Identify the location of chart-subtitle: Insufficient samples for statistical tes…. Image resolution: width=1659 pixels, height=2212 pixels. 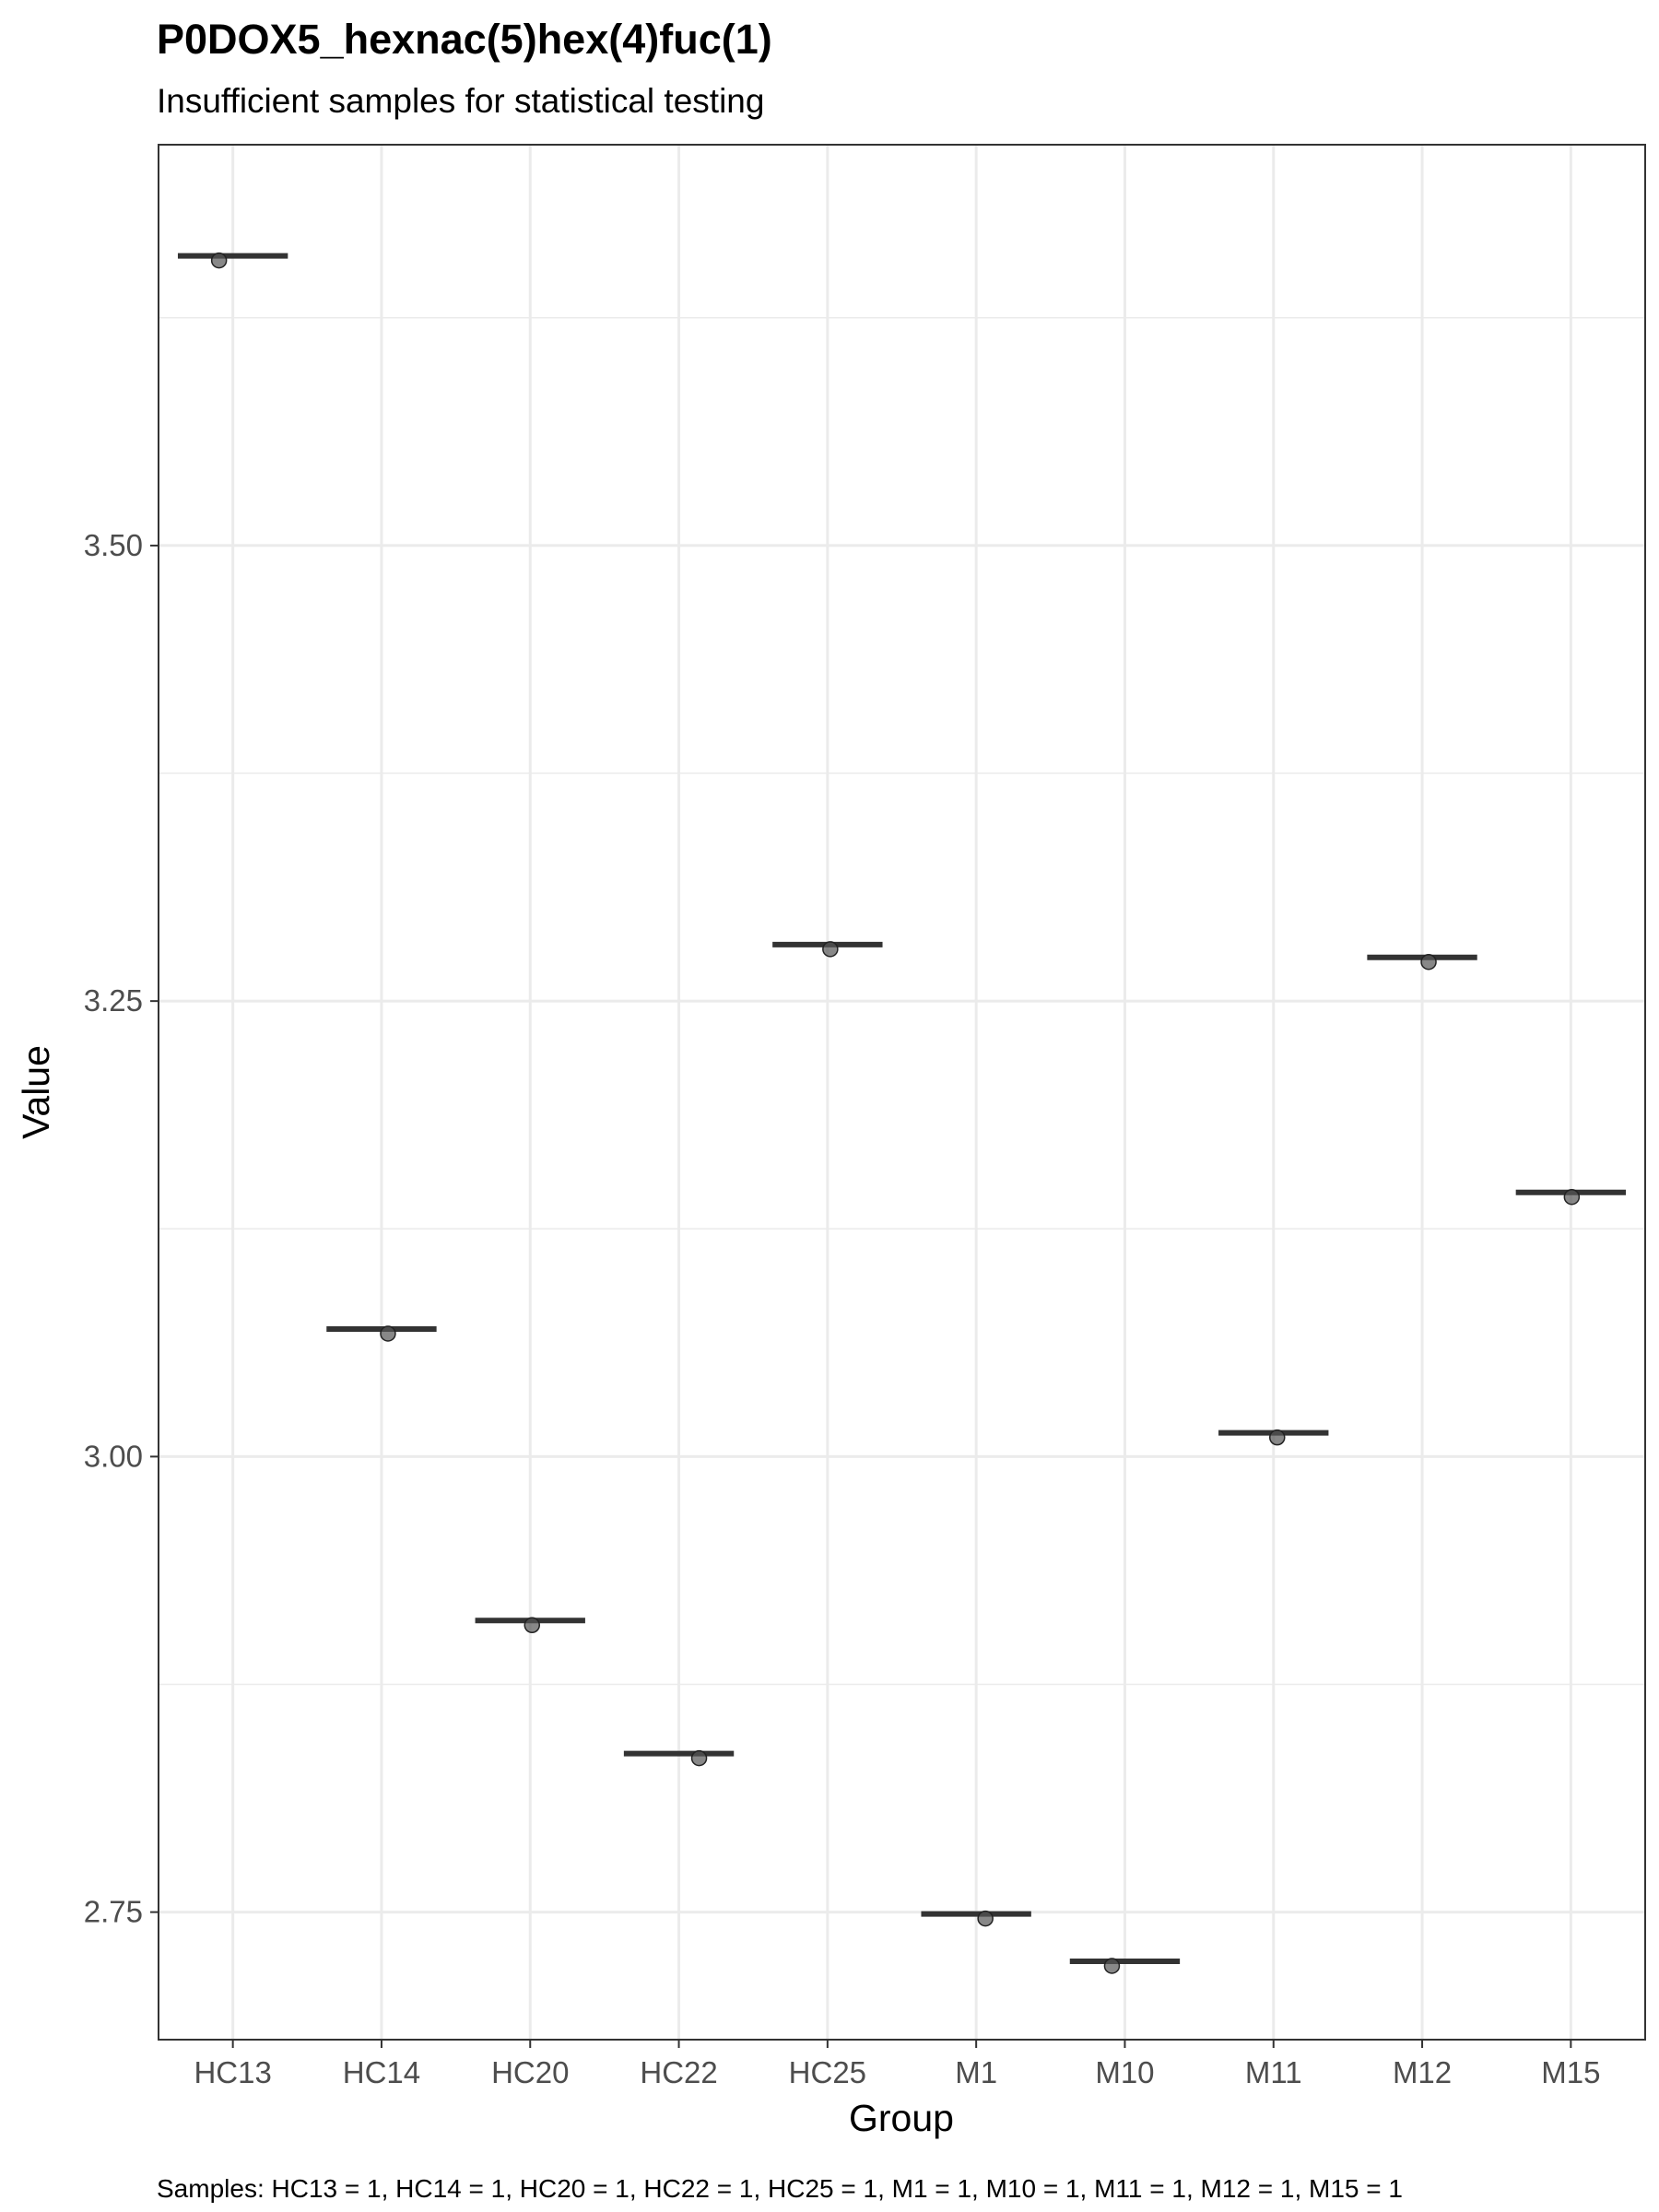
(460, 101).